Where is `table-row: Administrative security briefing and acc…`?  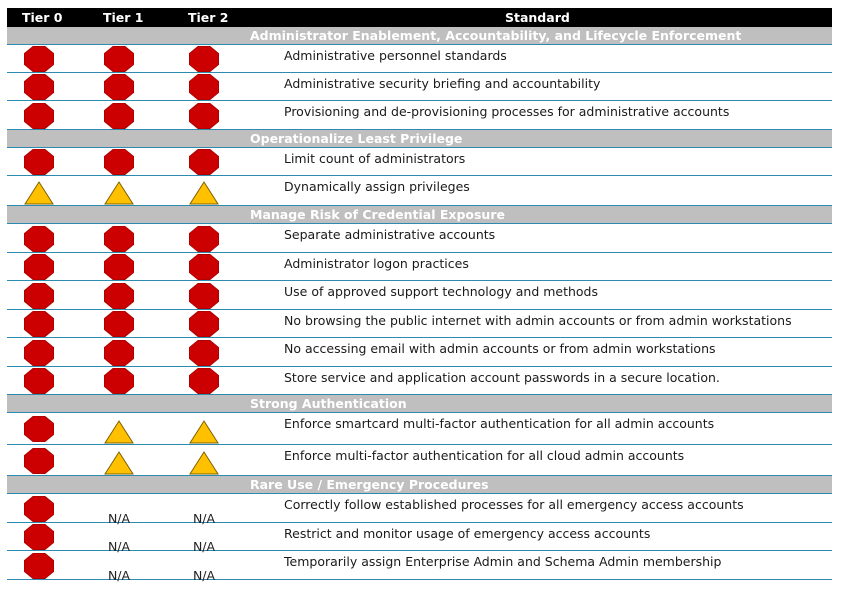 table-row: Administrative security briefing and acc… is located at coordinates (419, 87).